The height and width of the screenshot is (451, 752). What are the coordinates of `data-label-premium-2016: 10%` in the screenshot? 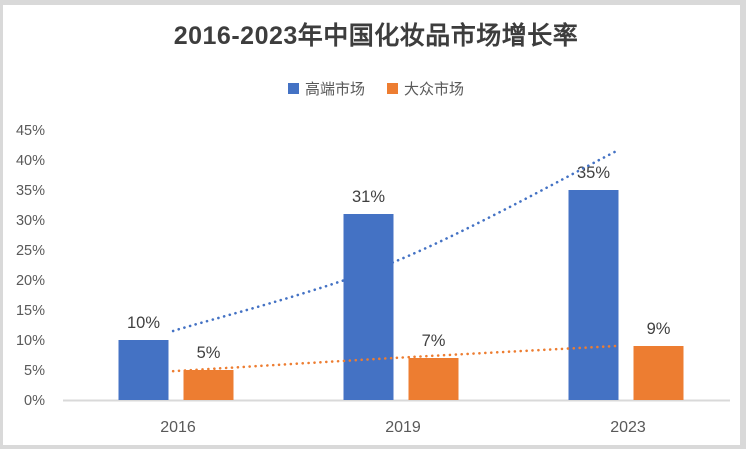 It's located at (143, 323).